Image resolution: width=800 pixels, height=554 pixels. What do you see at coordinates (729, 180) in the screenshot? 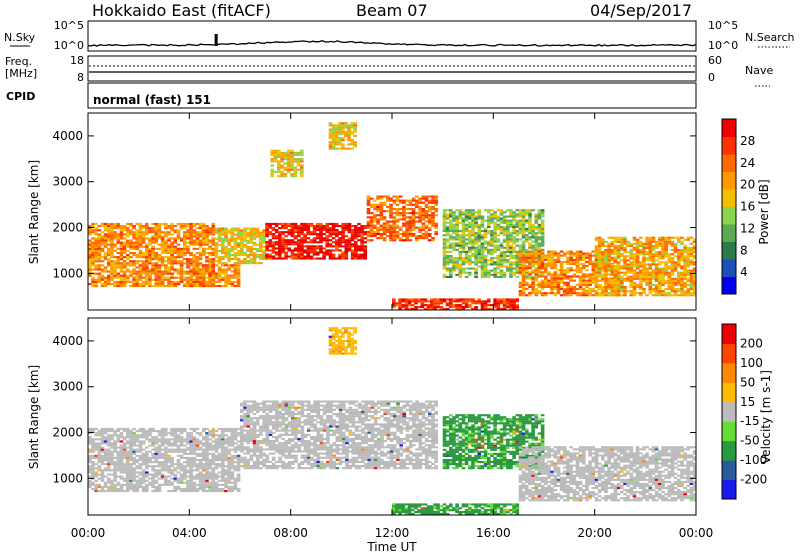
I see `colorbar-segment` at bounding box center [729, 180].